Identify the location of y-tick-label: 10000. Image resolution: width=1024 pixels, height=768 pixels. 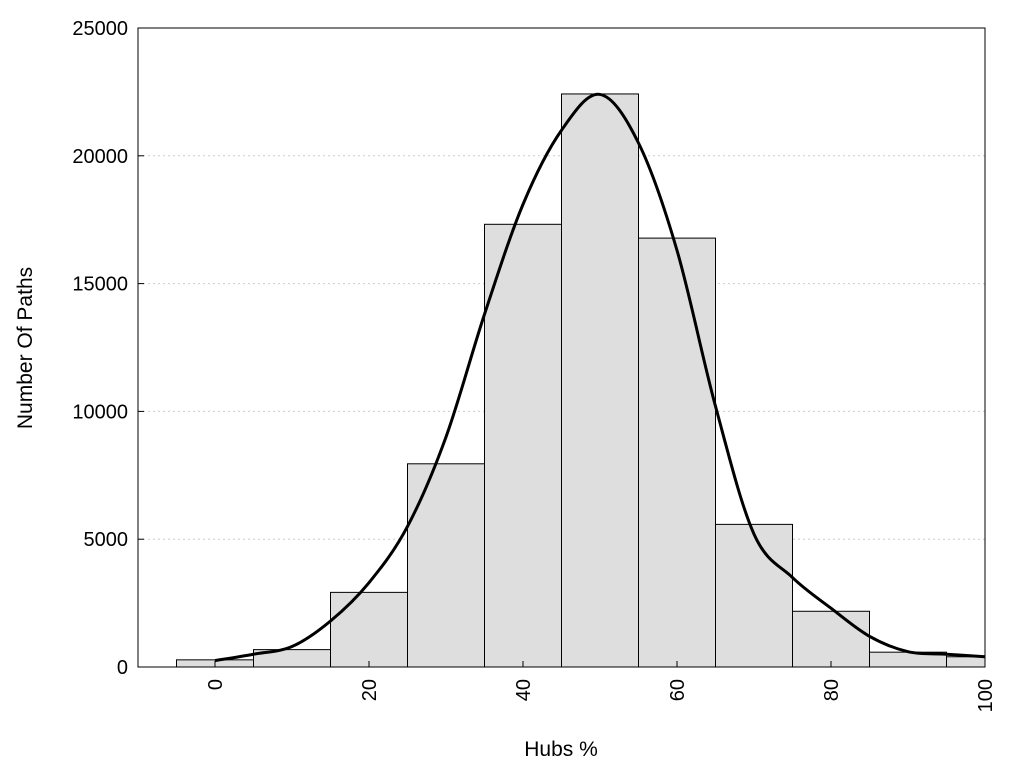
(100, 412).